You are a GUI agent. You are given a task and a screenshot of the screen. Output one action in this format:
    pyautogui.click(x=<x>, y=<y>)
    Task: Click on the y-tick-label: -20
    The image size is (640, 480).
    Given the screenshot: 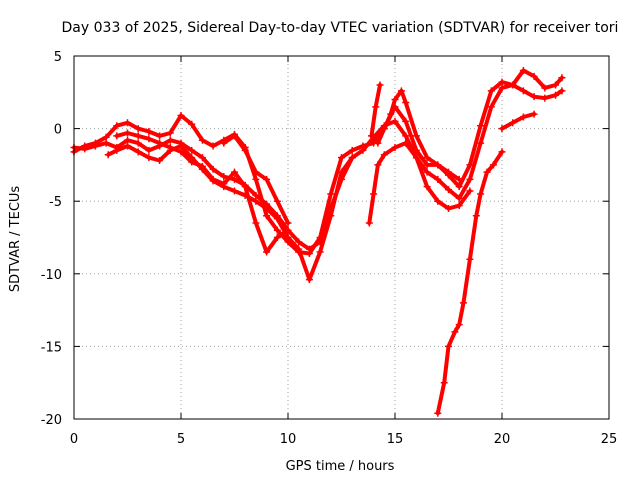 What is the action you would take?
    pyautogui.click(x=51, y=420)
    